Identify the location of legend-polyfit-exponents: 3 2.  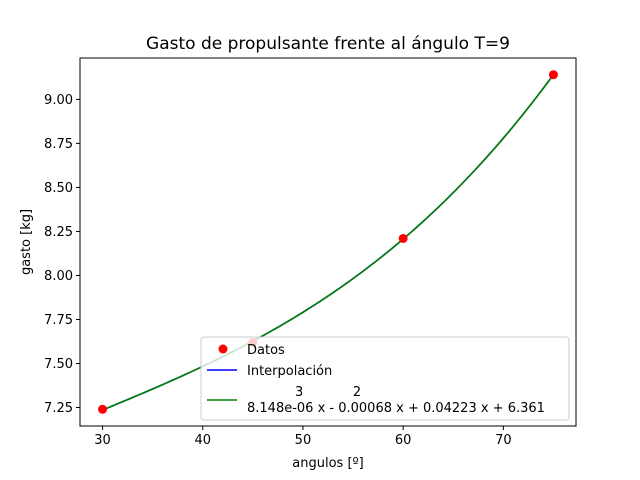
(328, 392).